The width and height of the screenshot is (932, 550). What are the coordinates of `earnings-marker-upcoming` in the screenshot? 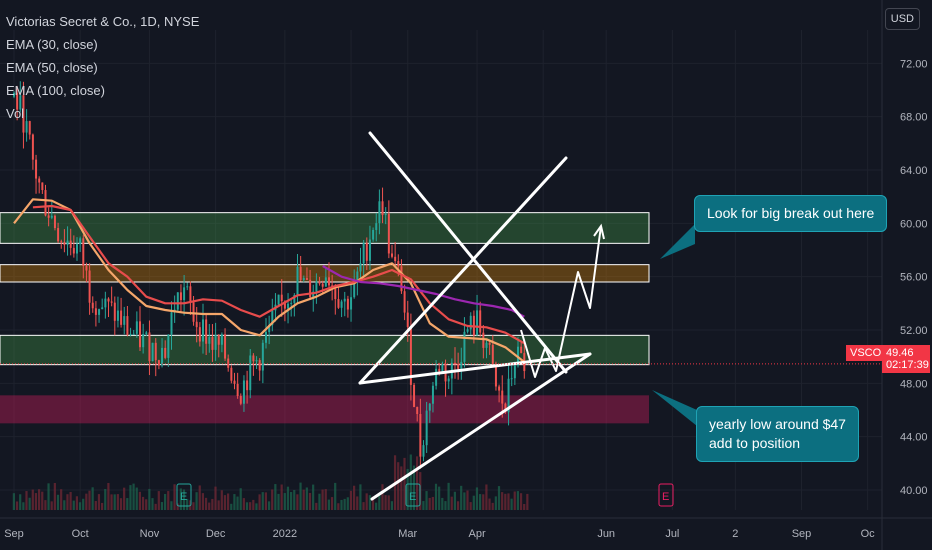 It's located at (666, 495).